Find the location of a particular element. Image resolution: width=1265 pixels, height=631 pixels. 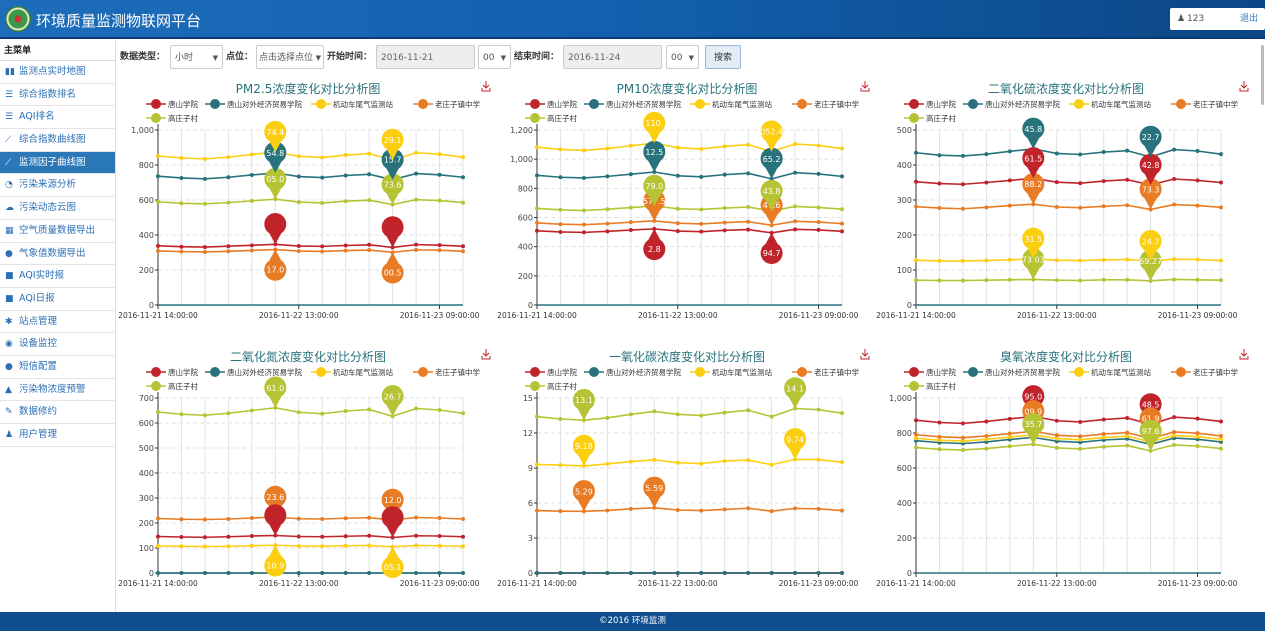

mark-point-pin: 12.0 is located at coordinates (392, 504).